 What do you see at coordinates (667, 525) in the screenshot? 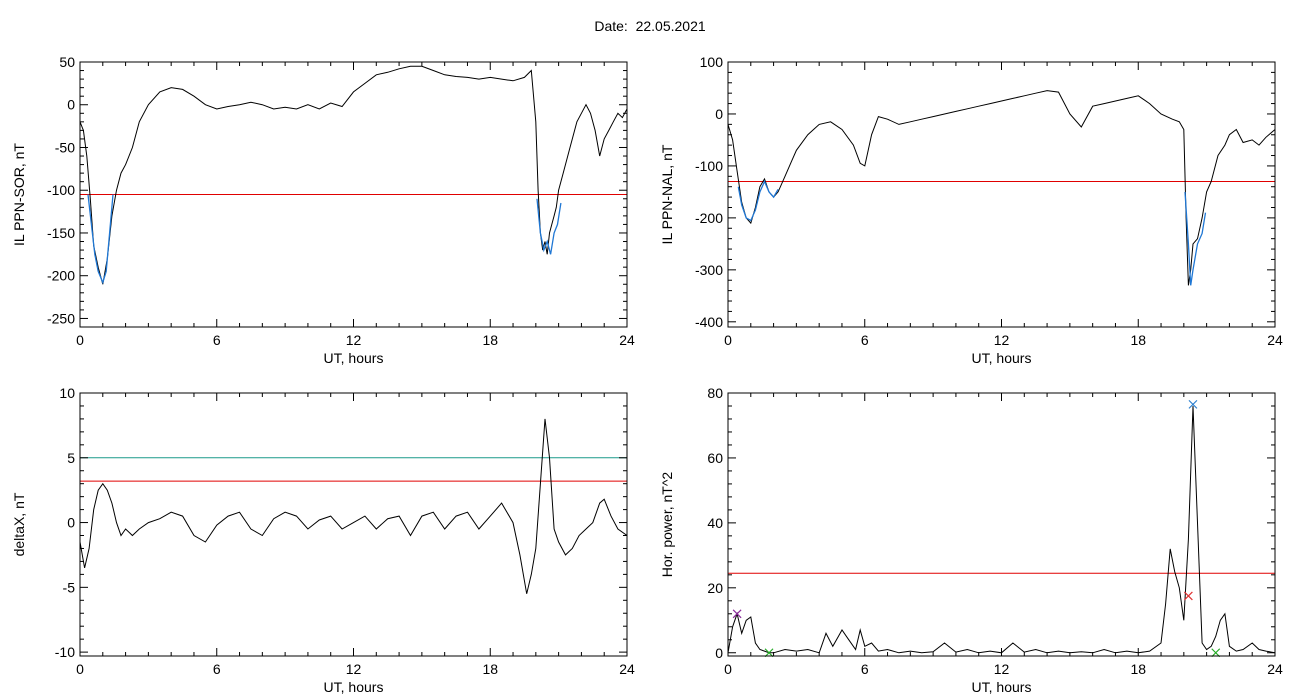
I see `y-axis-label: Hor. power, nT^2` at bounding box center [667, 525].